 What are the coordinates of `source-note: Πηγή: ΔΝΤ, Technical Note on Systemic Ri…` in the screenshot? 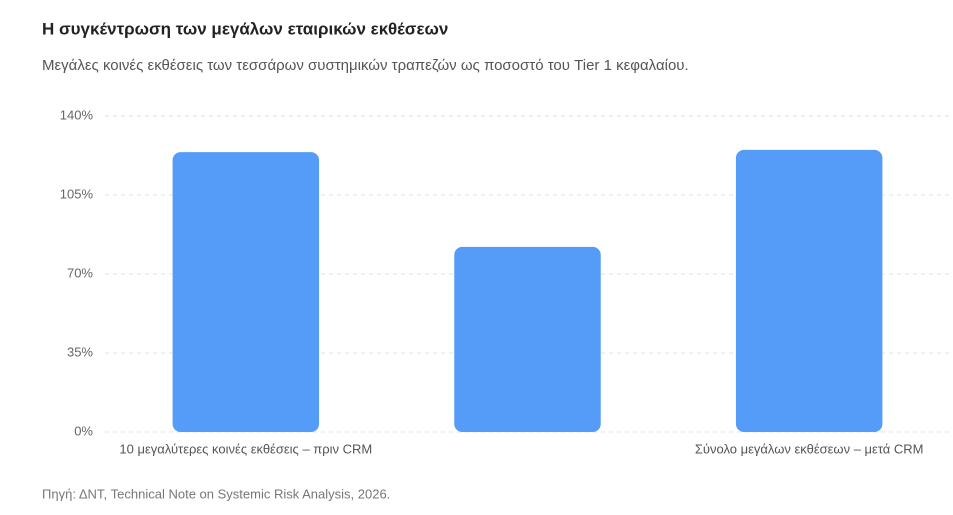 It's located at (216, 493).